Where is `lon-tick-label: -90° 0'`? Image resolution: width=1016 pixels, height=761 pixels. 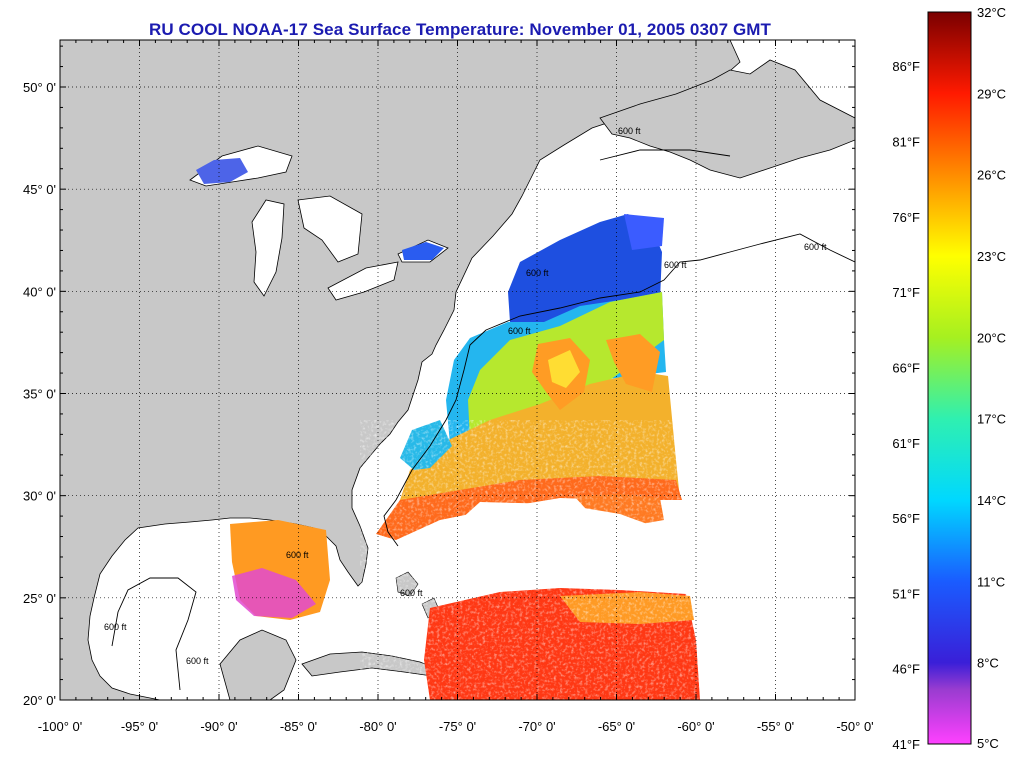
lon-tick-label: -90° 0' is located at coordinates (218, 726).